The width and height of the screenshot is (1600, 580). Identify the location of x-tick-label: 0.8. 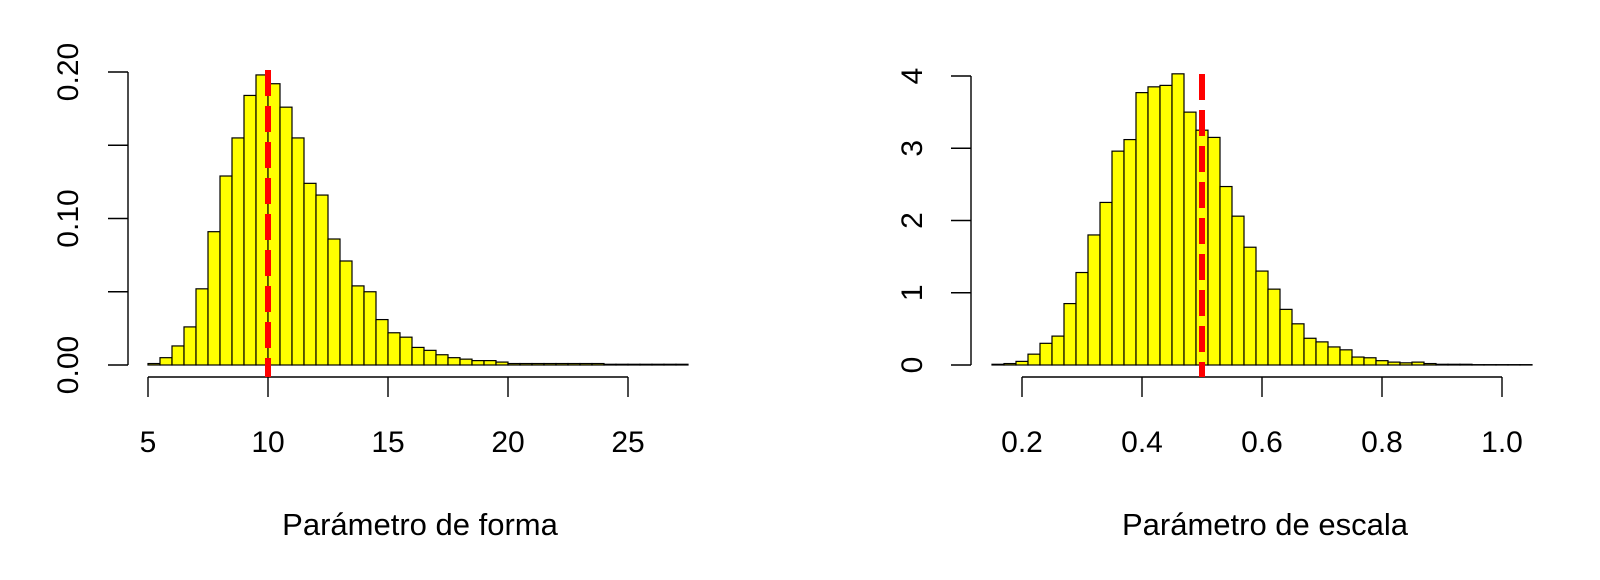
(1382, 442).